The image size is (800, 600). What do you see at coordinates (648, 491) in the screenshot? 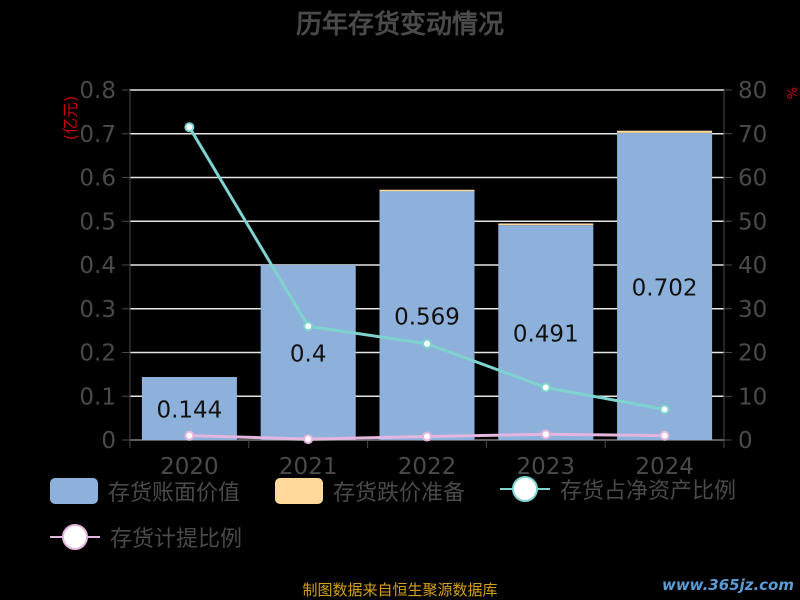
I see `legend-label-net-asset-ratio: 存货占净资产比例` at bounding box center [648, 491].